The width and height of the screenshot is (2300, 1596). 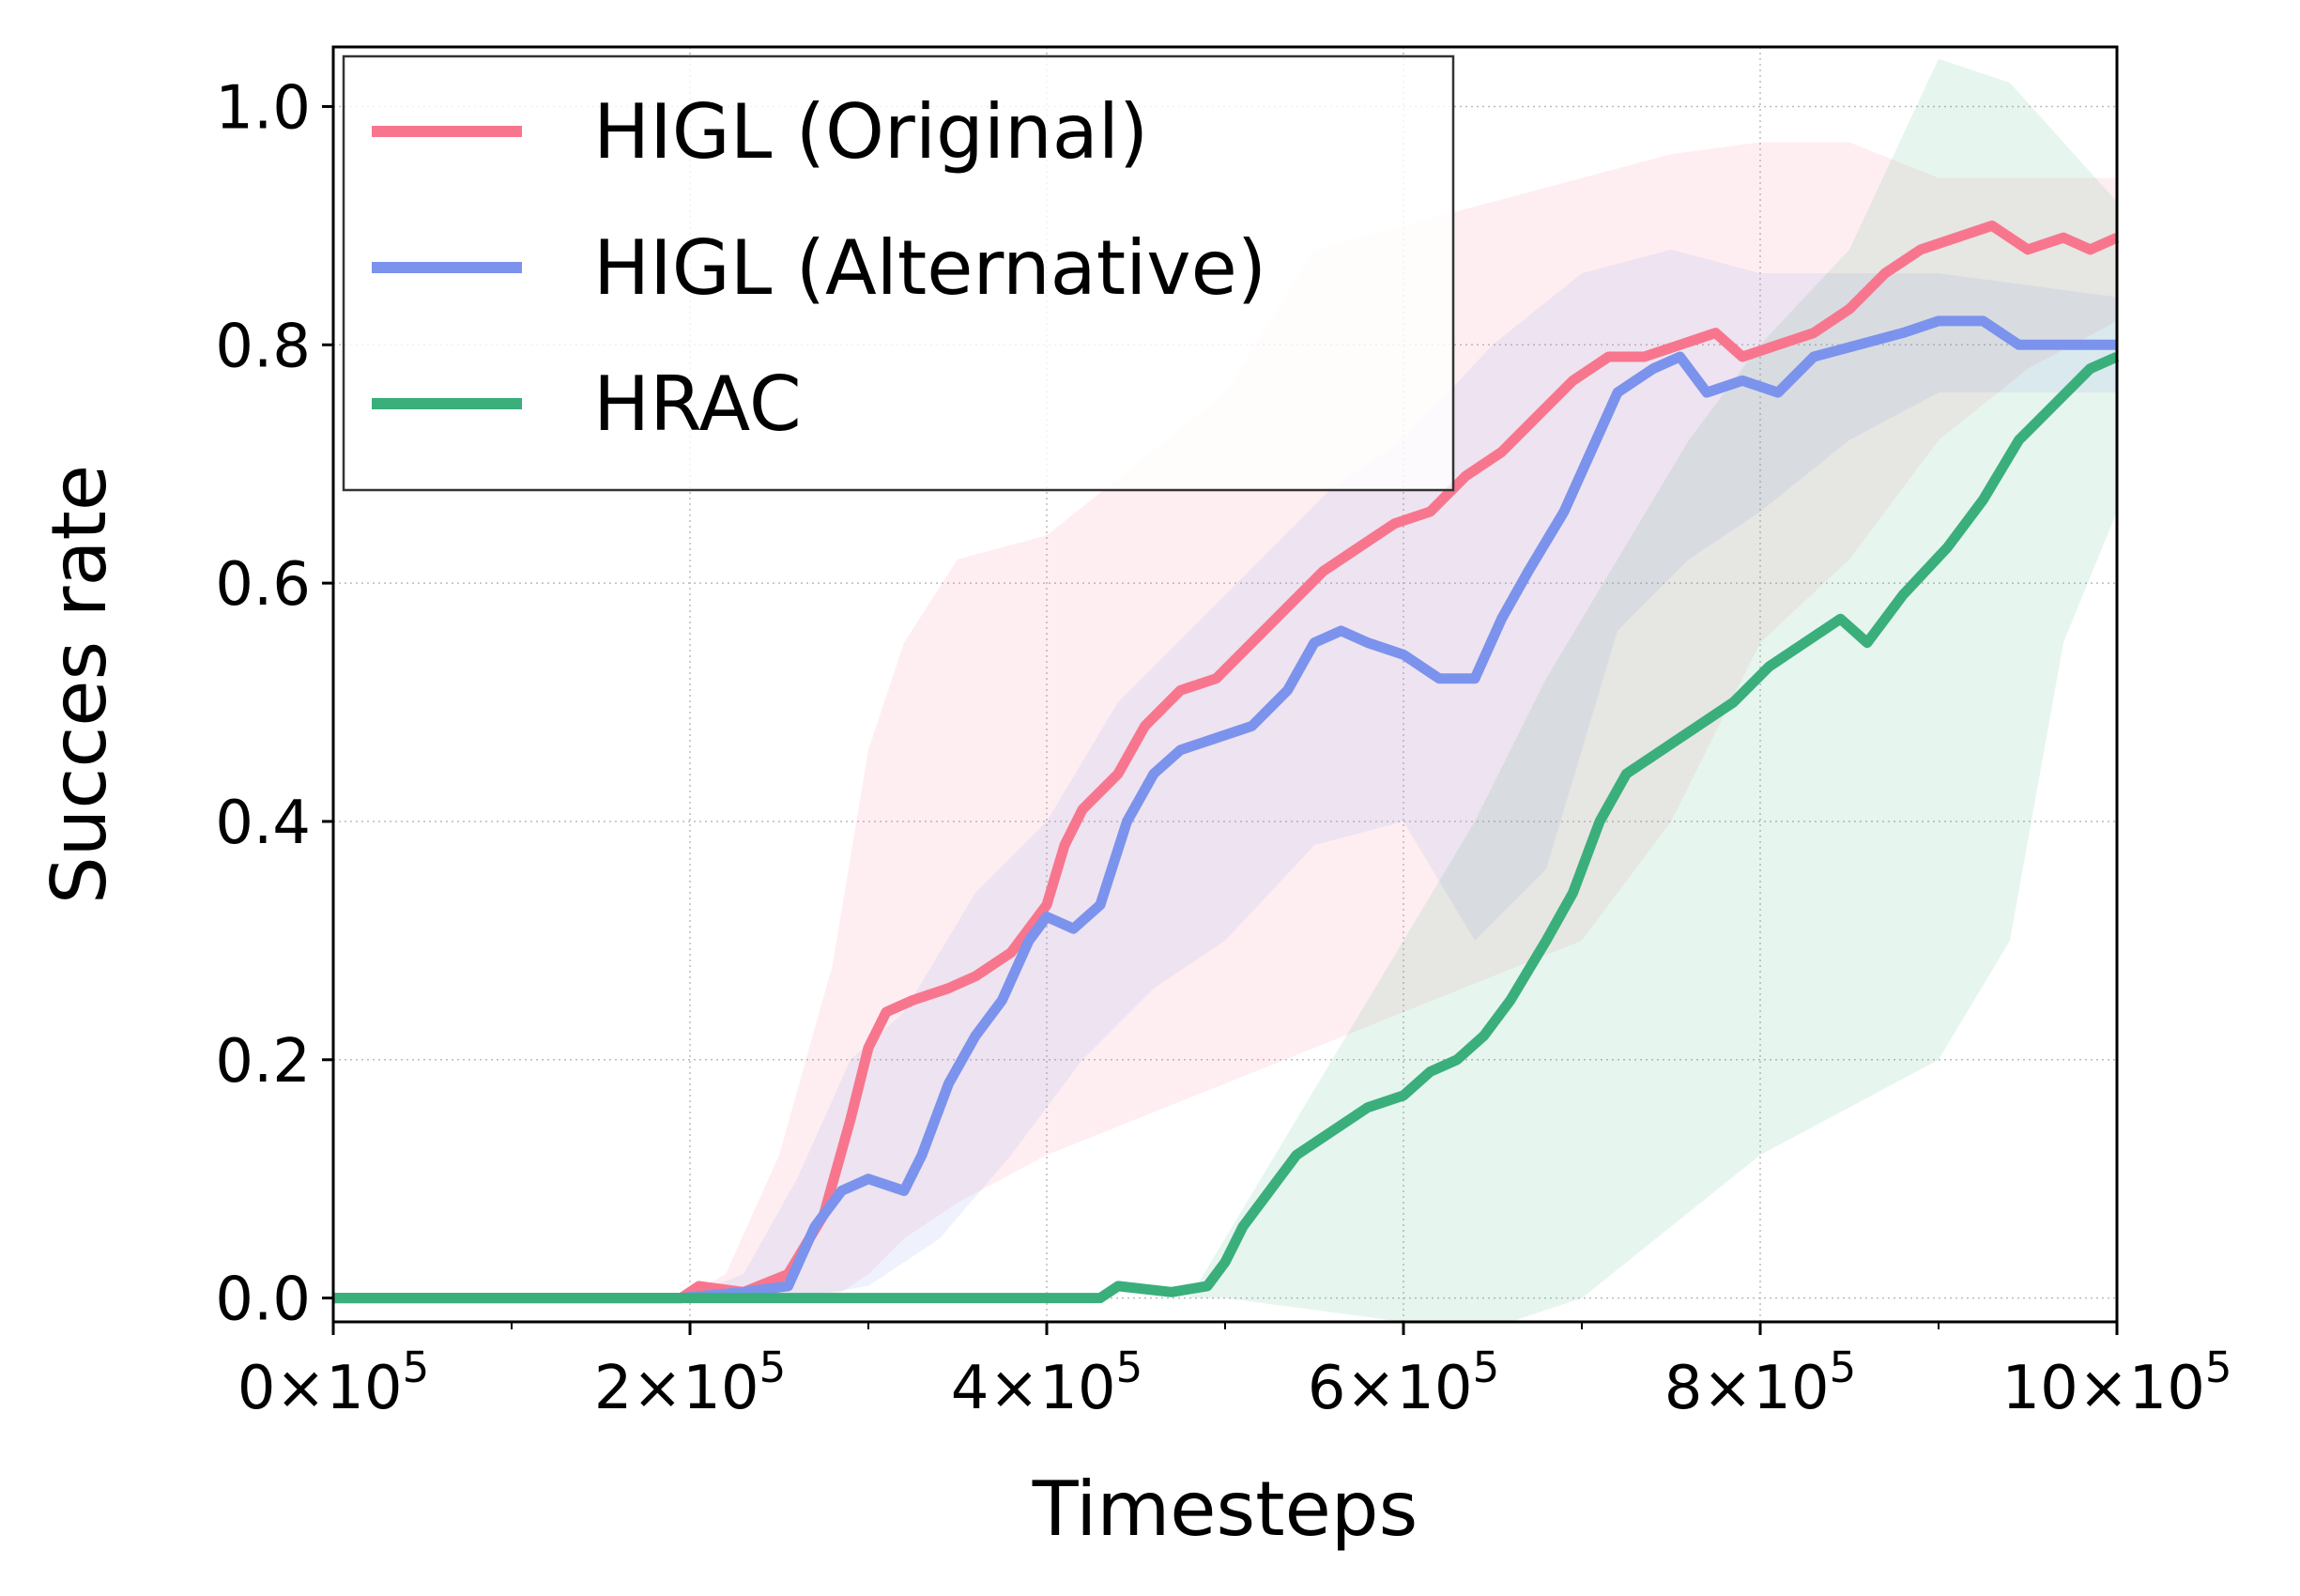 I want to click on x-tick-label: 4×10⁵, so click(x=1046, y=1383).